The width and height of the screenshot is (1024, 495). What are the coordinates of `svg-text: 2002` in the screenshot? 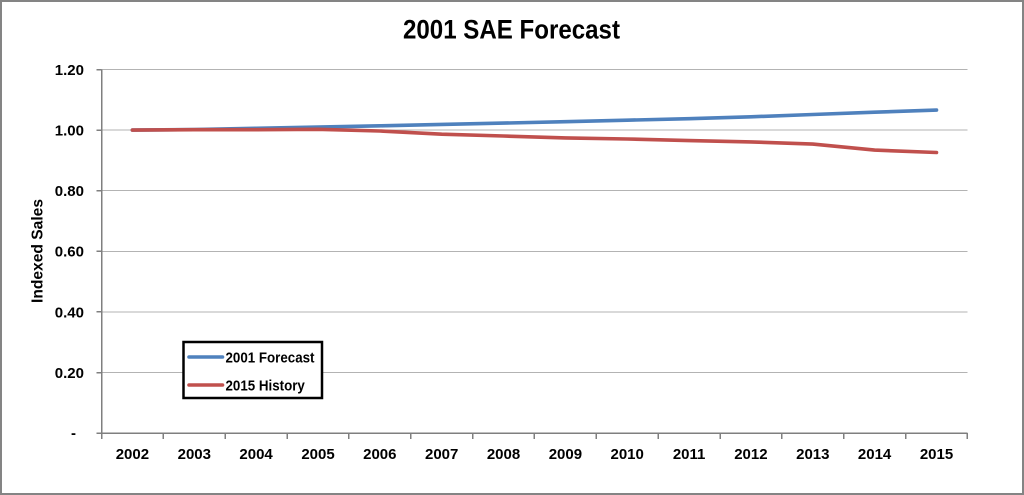 It's located at (132, 454).